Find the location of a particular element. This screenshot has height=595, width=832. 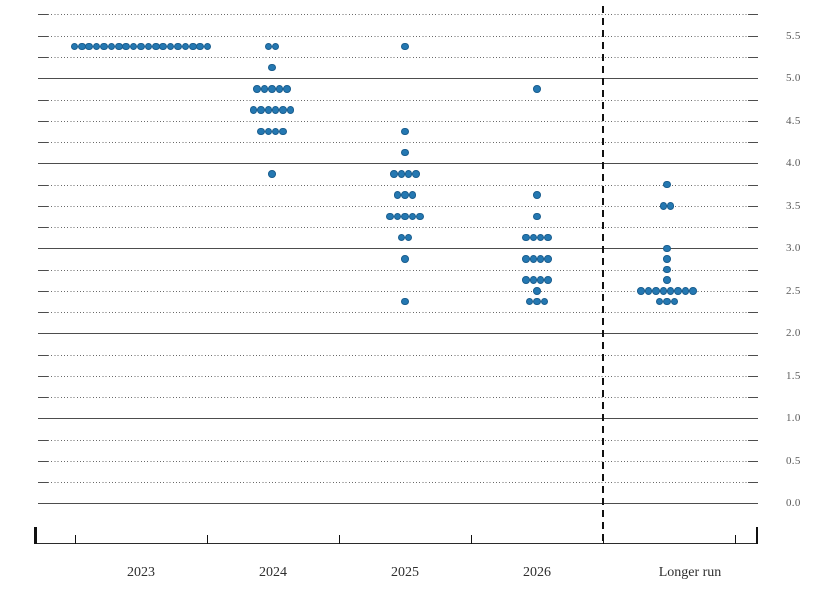

ytick-label: 4.0 is located at coordinates (793, 163).